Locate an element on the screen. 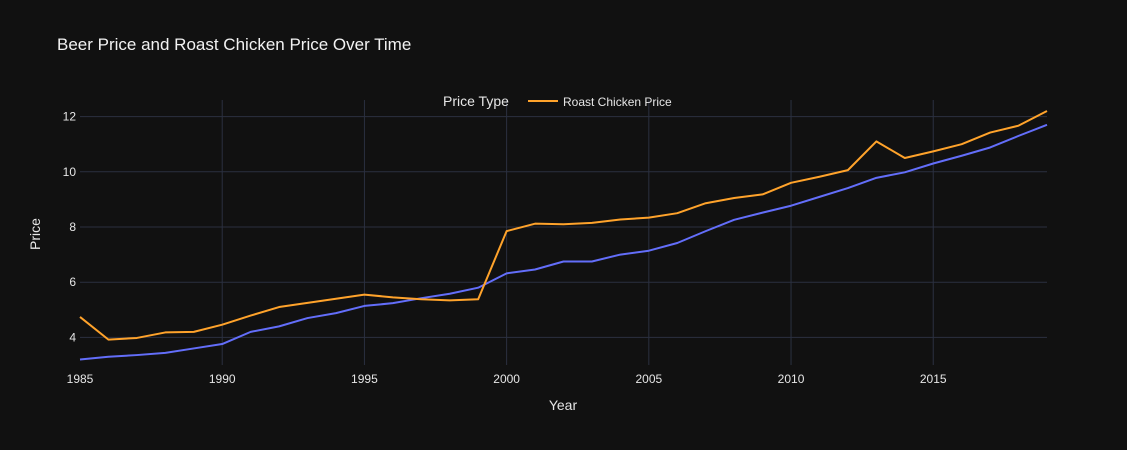 This screenshot has width=1127, height=450. x-axis-label: Year is located at coordinates (563, 405).